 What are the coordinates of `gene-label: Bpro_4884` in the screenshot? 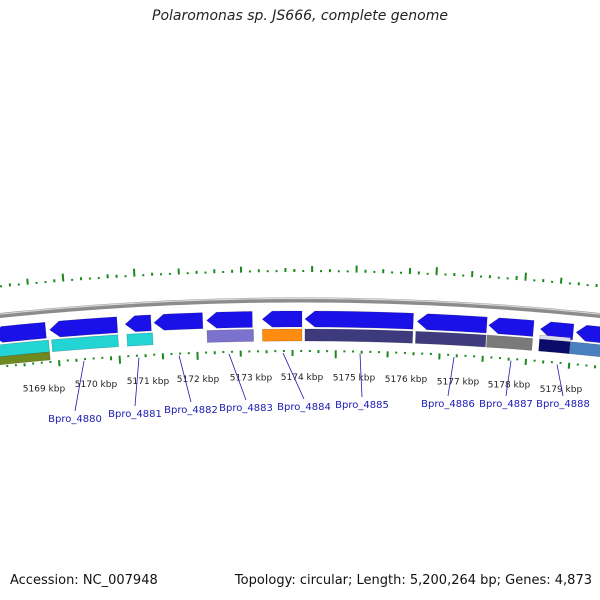 It's located at (304, 407).